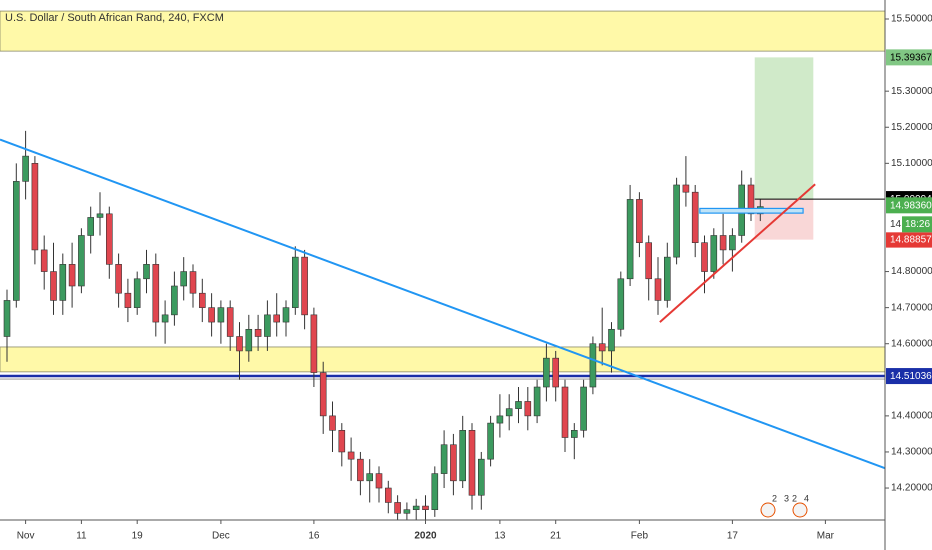  I want to click on y-tick-label: 14.70000, so click(911, 307).